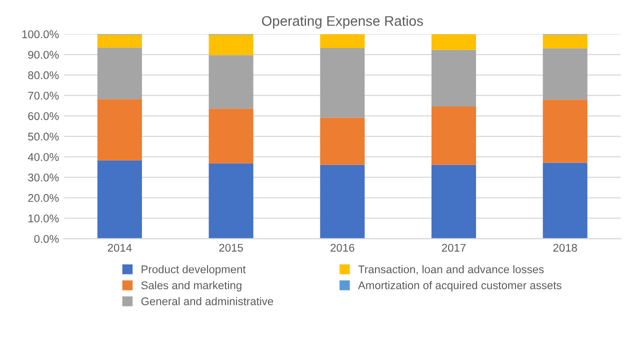 The height and width of the screenshot is (341, 640). Describe the element at coordinates (194, 270) in the screenshot. I see `legend-label: Product development` at that location.